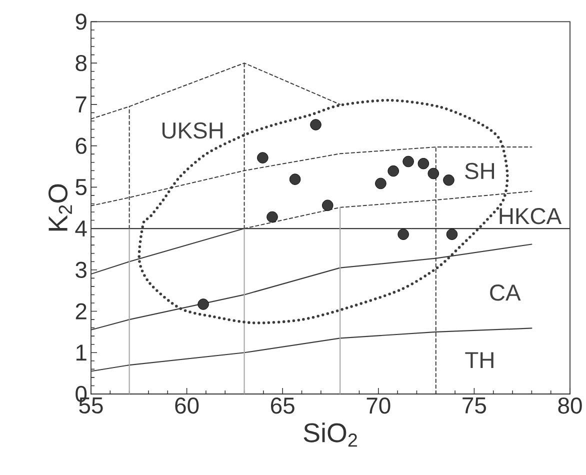 The width and height of the screenshot is (586, 475). I want to click on y-tick-label: 3, so click(81, 270).